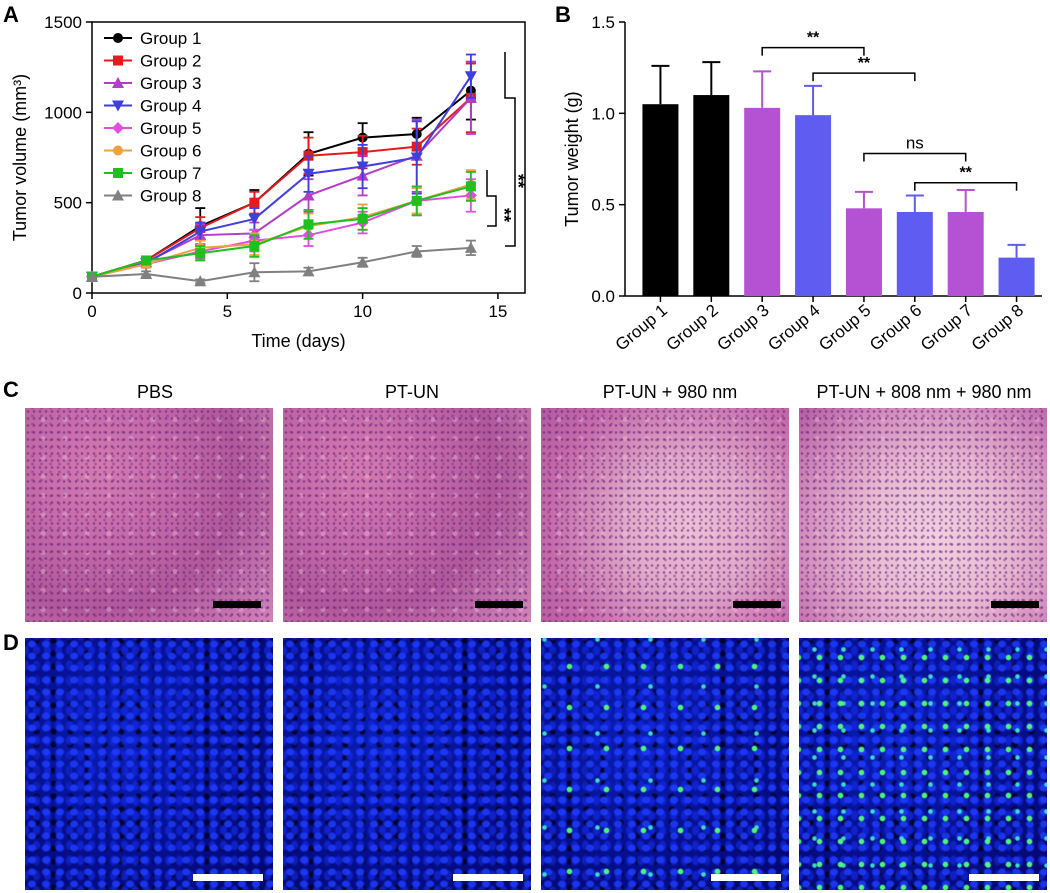 The width and height of the screenshot is (1050, 893). I want to click on x-tick-label: Group 5, so click(844, 328).